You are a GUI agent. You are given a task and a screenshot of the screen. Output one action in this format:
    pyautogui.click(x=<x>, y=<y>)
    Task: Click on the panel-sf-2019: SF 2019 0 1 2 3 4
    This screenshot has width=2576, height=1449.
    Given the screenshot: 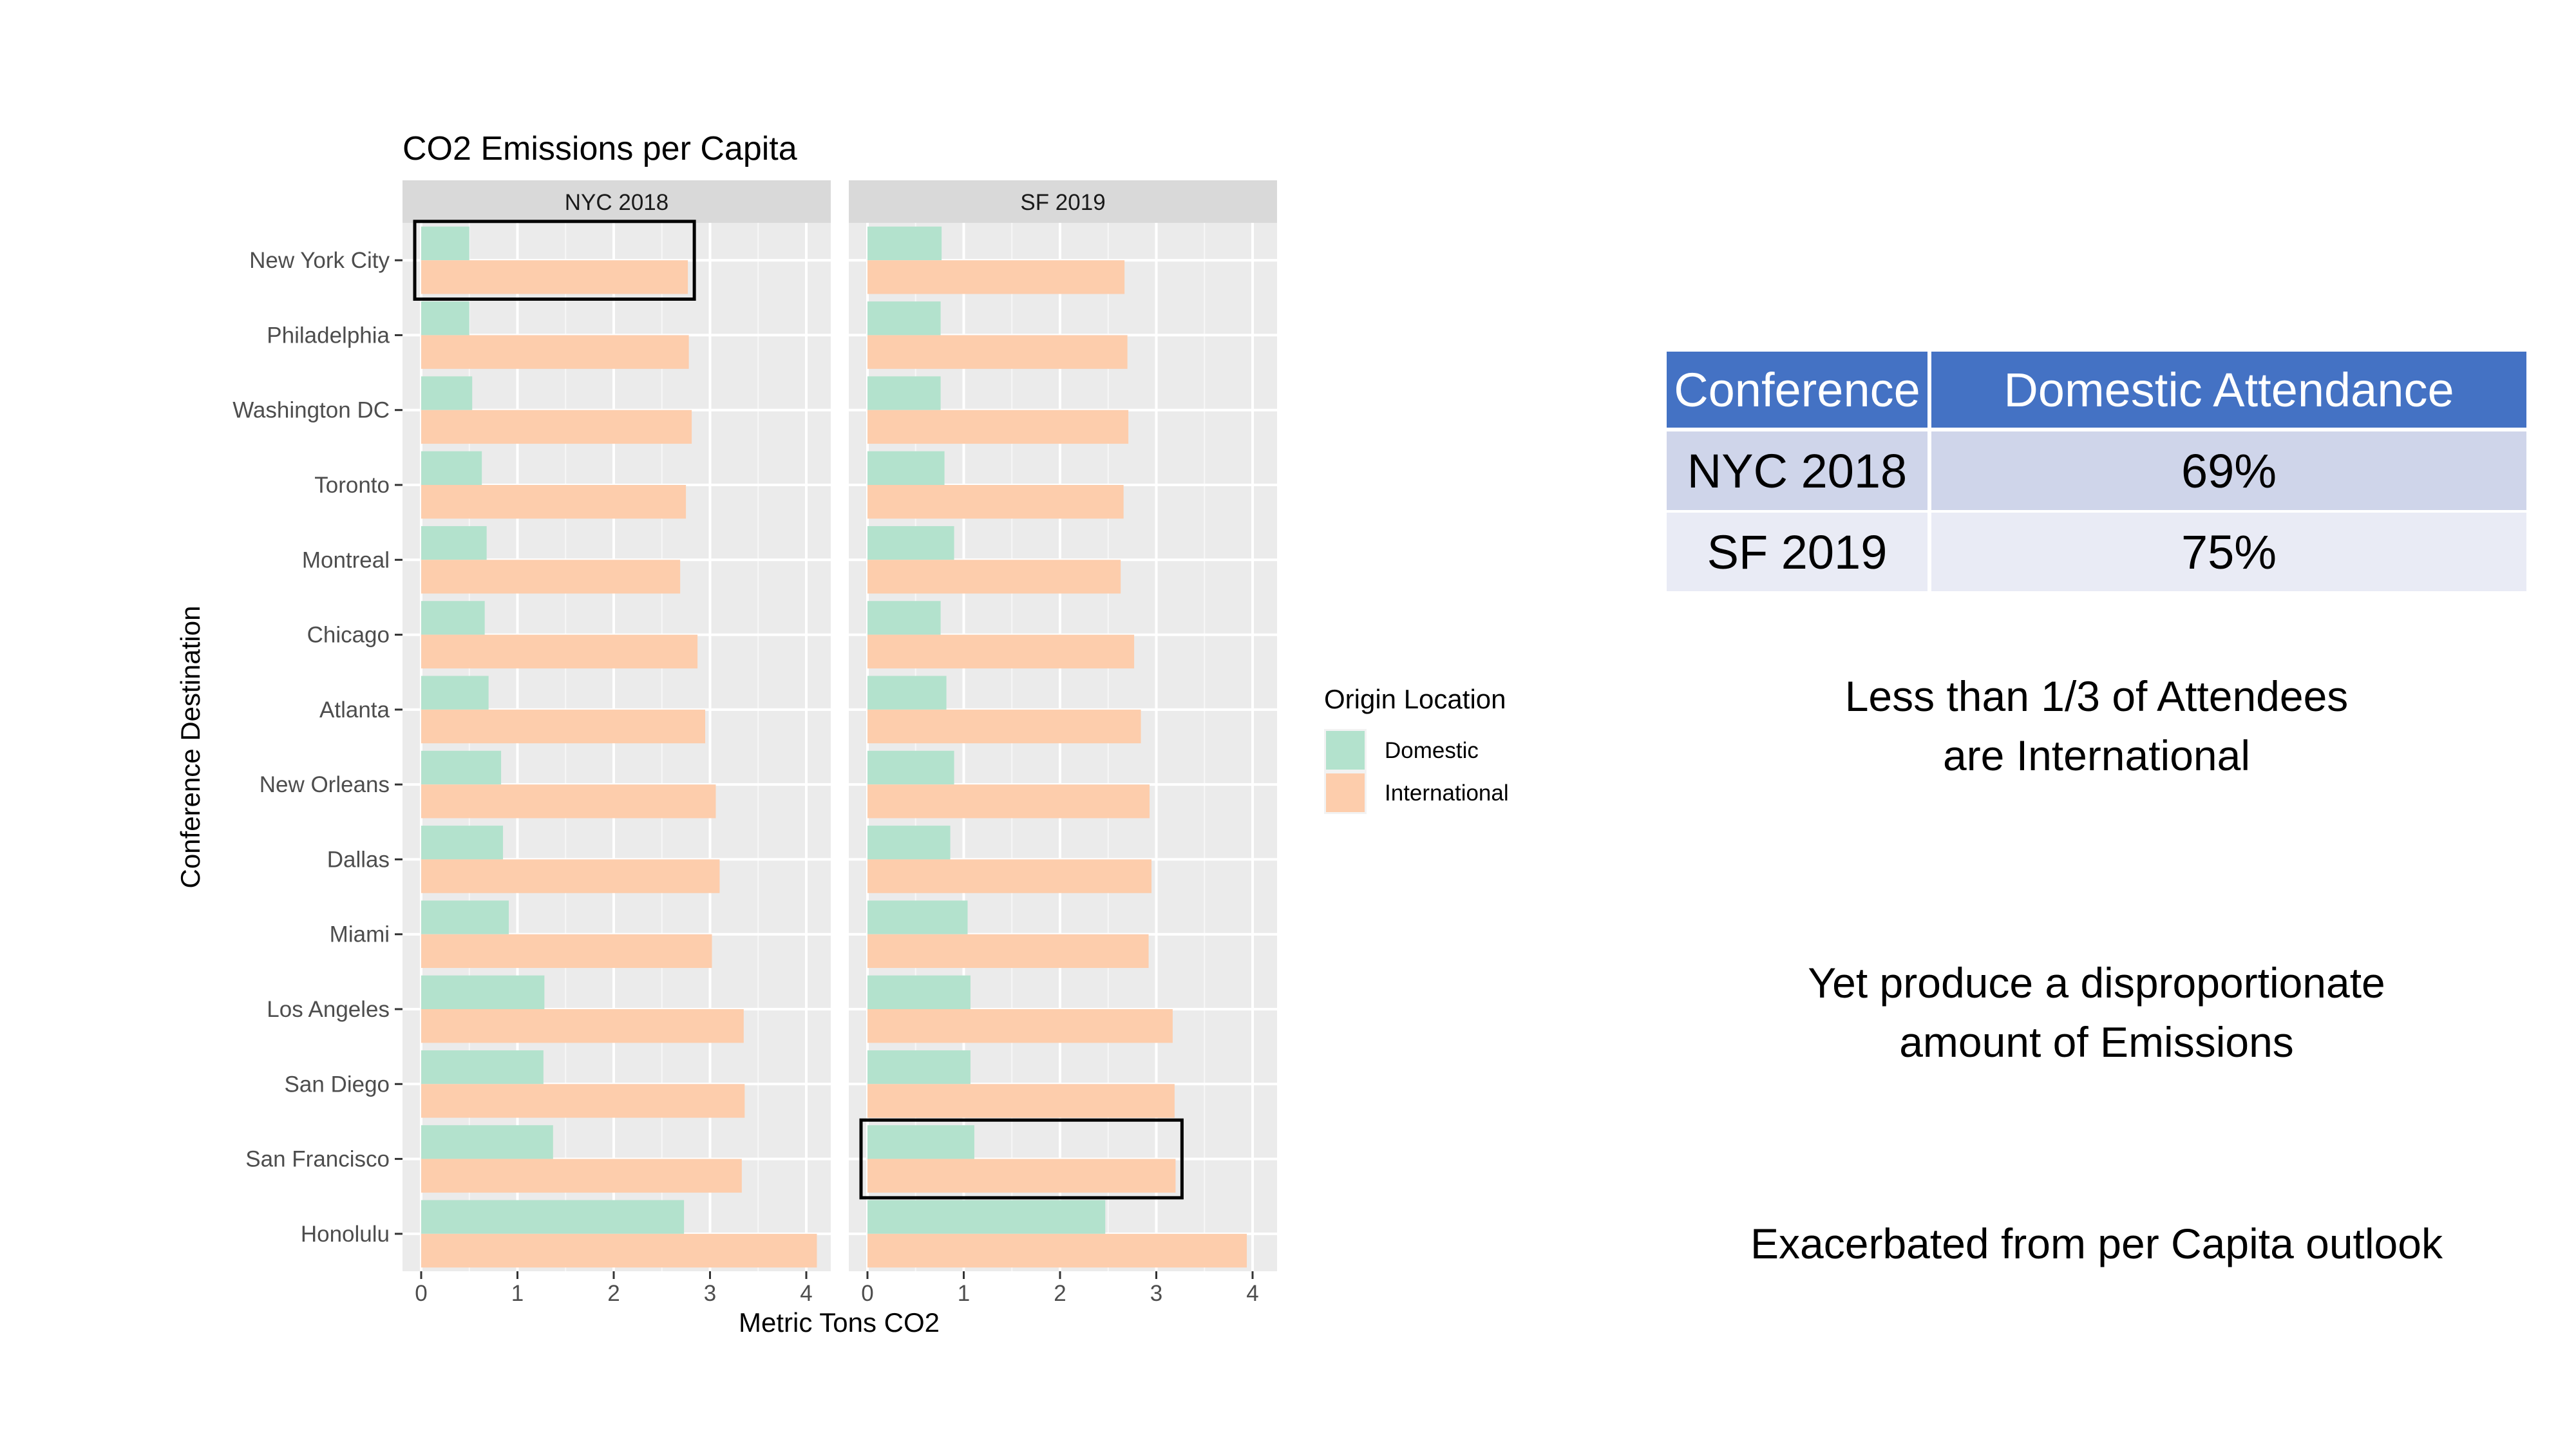 What is the action you would take?
    pyautogui.click(x=1063, y=743)
    